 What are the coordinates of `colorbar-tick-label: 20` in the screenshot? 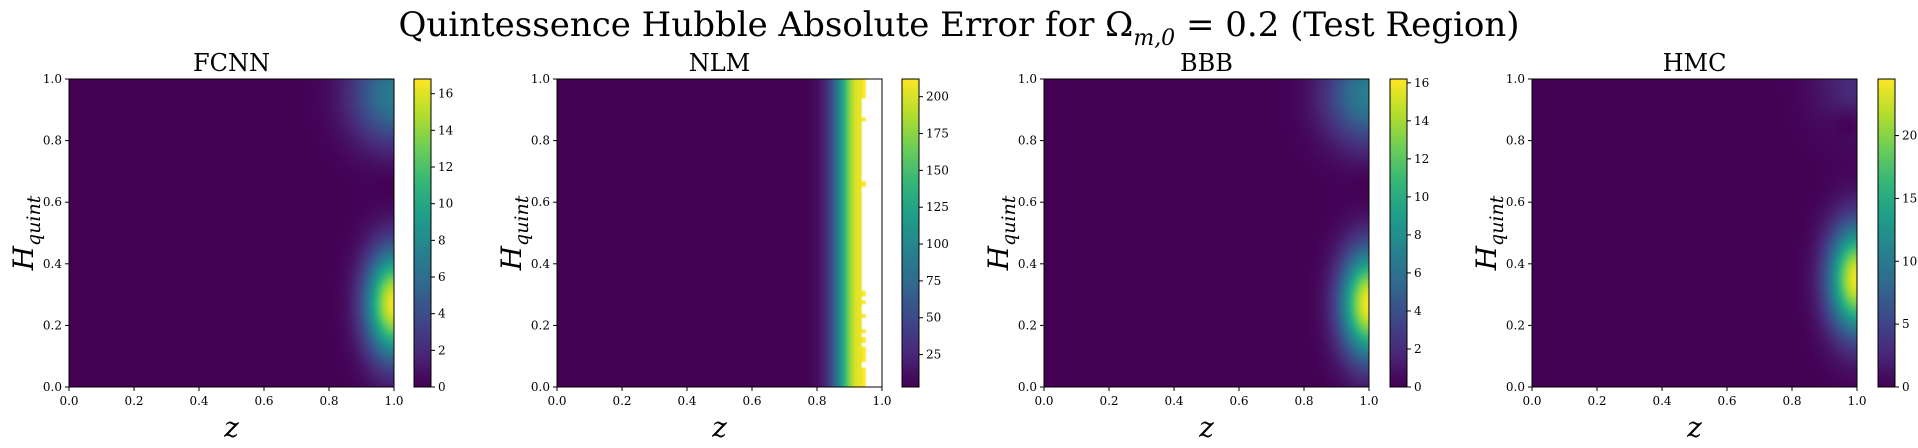 It's located at (1909, 136).